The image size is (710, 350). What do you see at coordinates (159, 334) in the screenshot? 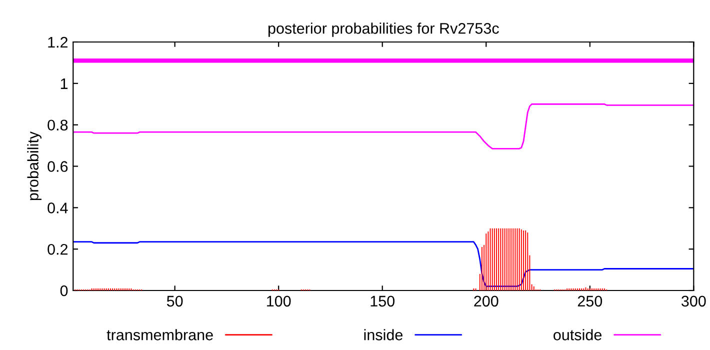
I see `legend-label: transmembrane` at bounding box center [159, 334].